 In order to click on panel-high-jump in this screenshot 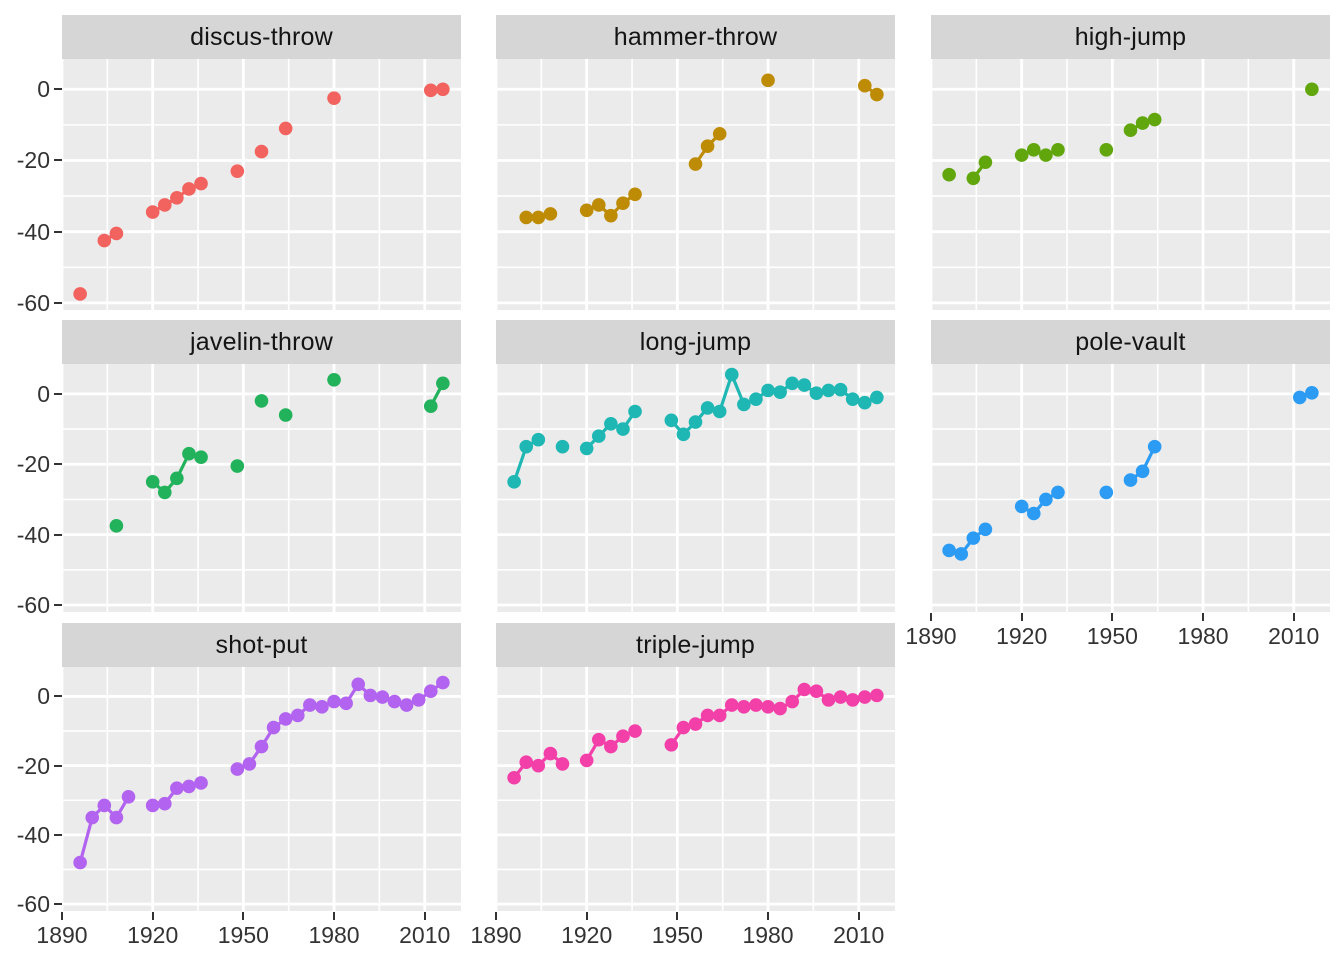, I will do `click(1130, 184)`.